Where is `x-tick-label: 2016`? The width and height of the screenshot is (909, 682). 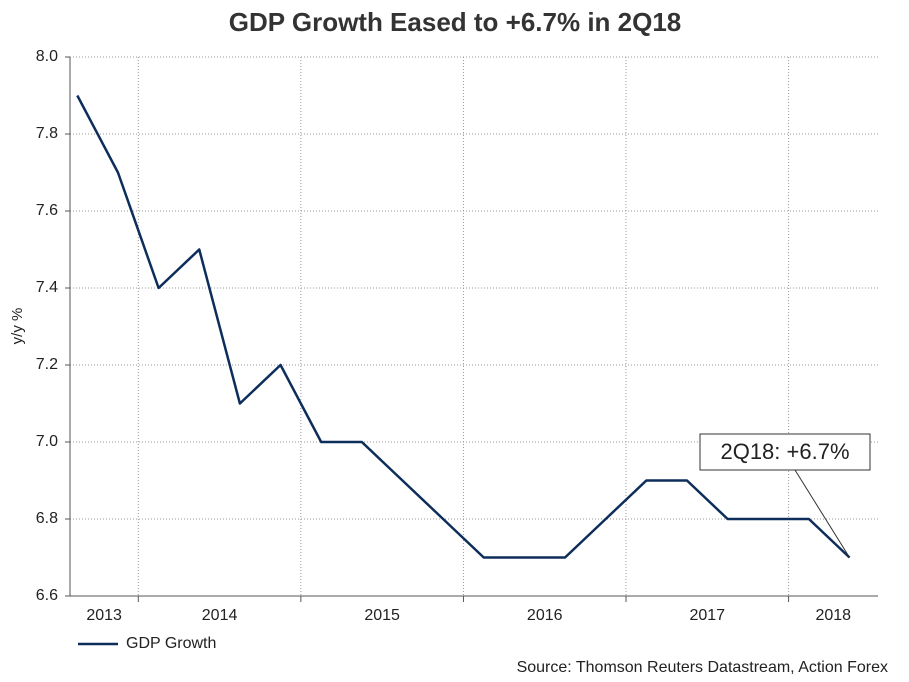 x-tick-label: 2016 is located at coordinates (545, 615).